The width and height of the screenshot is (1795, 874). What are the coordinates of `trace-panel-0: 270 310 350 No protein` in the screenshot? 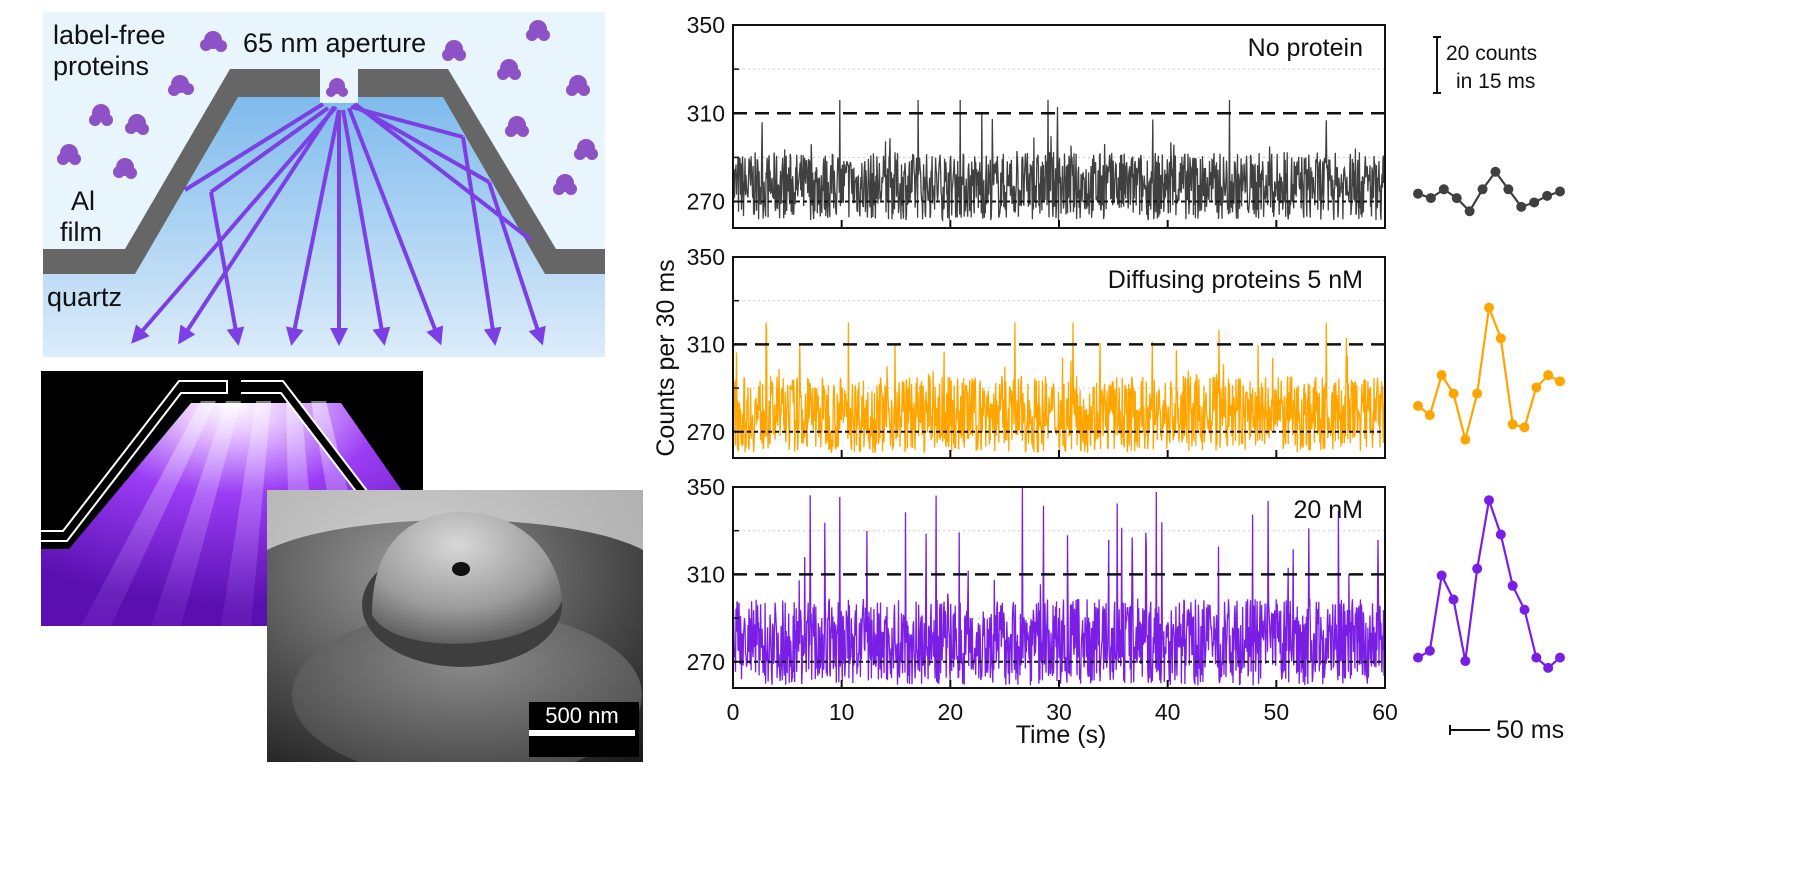 It's located at (1036, 120).